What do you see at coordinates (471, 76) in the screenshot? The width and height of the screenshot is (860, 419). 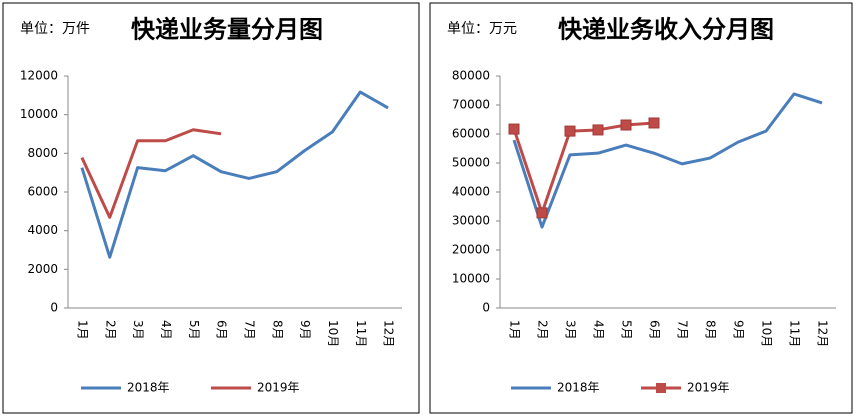 I see `y-tick-label: 80000` at bounding box center [471, 76].